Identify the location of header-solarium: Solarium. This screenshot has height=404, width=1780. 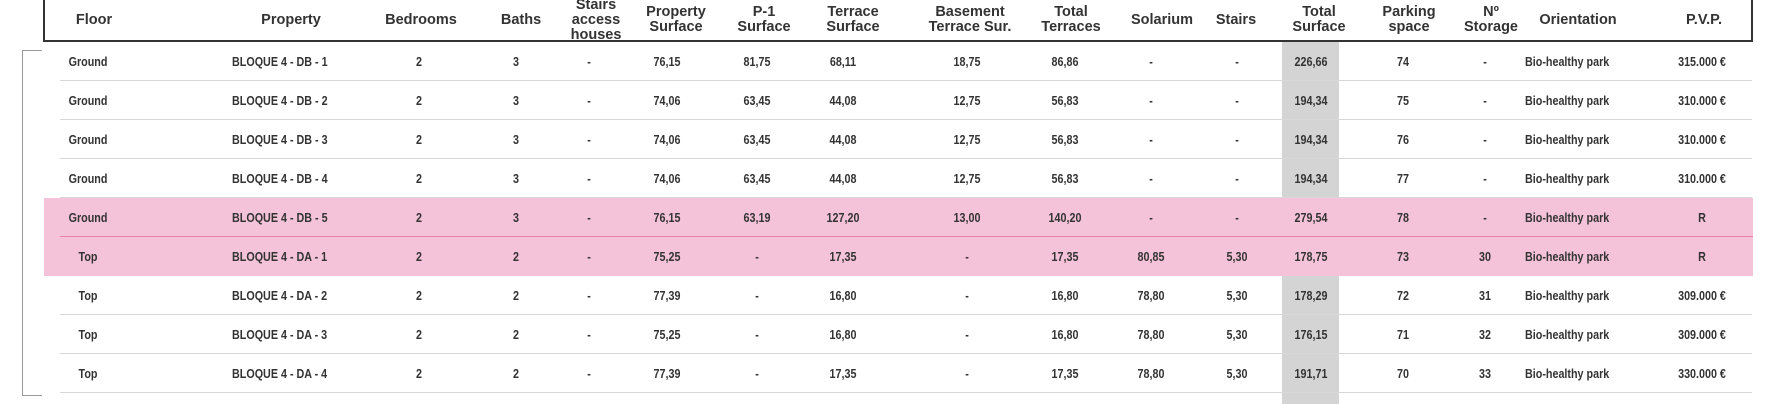
(1162, 19).